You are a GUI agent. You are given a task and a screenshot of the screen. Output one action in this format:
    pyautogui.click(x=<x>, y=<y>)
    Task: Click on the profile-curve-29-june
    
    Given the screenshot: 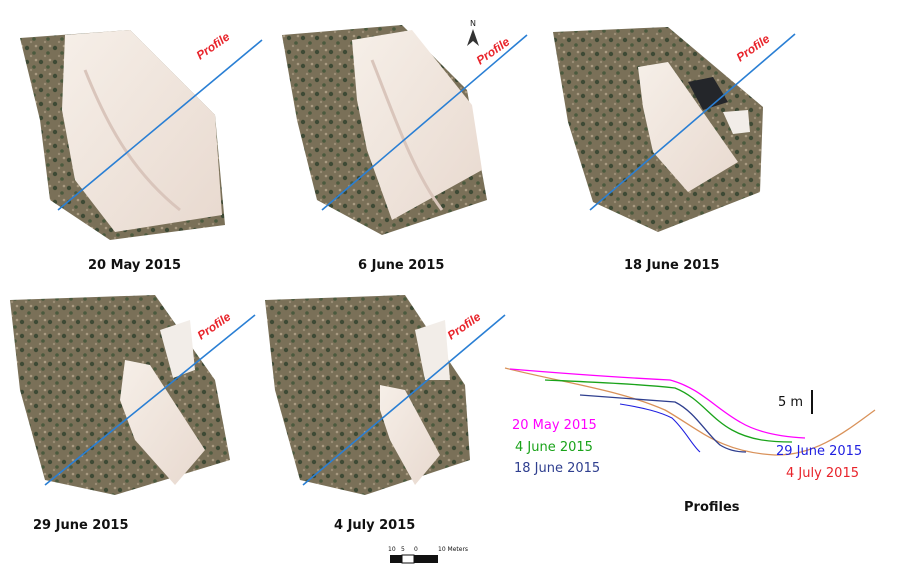 What is the action you would take?
    pyautogui.click(x=660, y=428)
    